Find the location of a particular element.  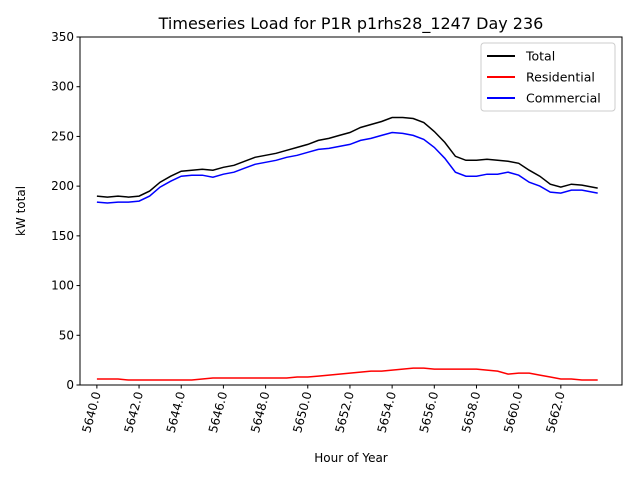

x-tick-label: 5658.0 is located at coordinates (471, 412).